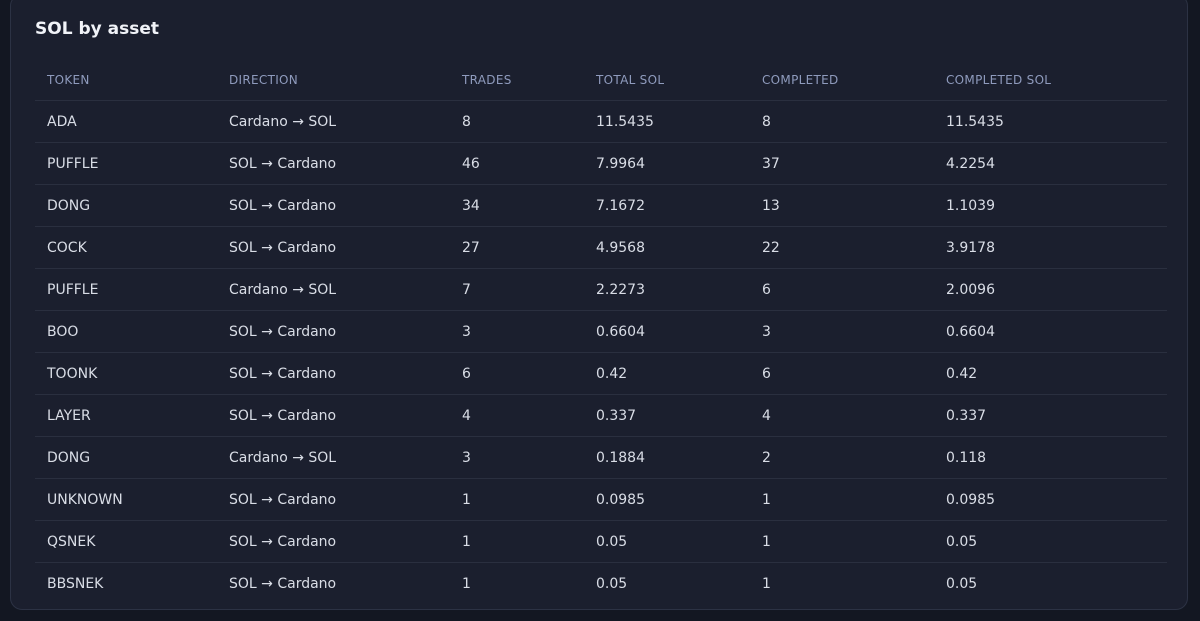 The image size is (1200, 621). Describe the element at coordinates (970, 205) in the screenshot. I see `table-cell: 1.1039` at that location.